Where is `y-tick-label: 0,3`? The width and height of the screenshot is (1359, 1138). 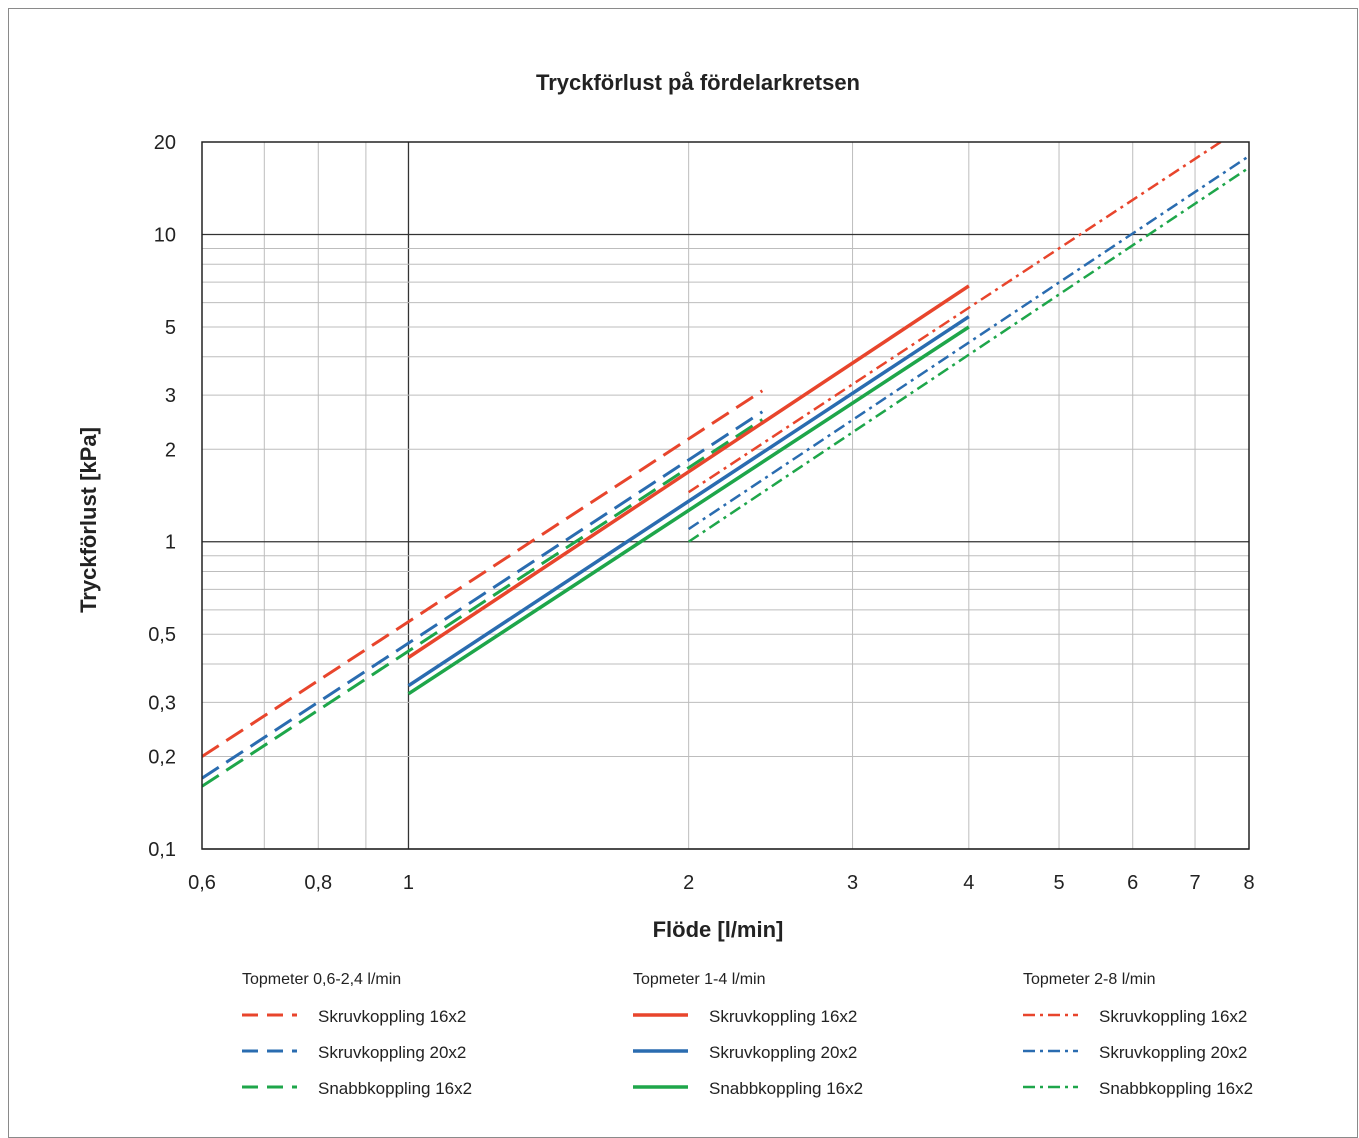 y-tick-label: 0,3 is located at coordinates (162, 703).